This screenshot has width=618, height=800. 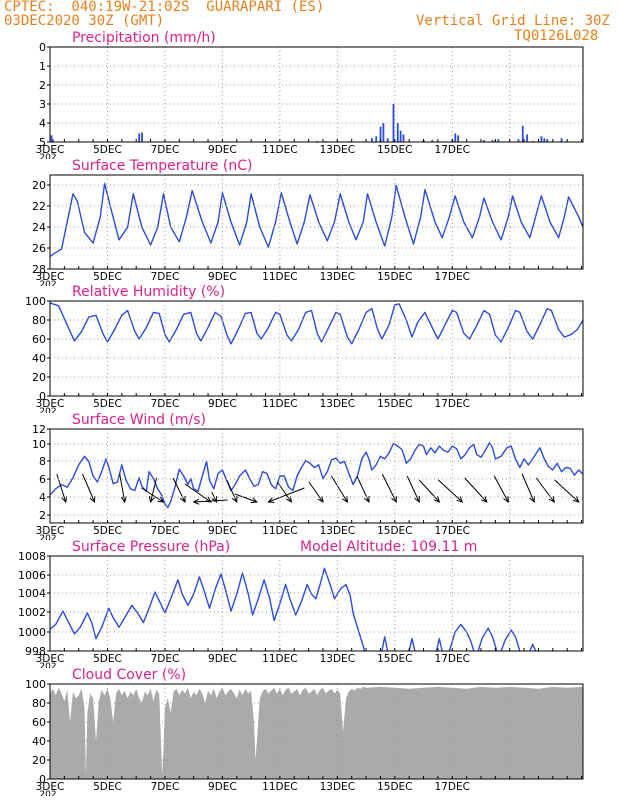 What do you see at coordinates (279, 277) in the screenshot?
I see `x-tick-label-temp-4: 11DEC` at bounding box center [279, 277].